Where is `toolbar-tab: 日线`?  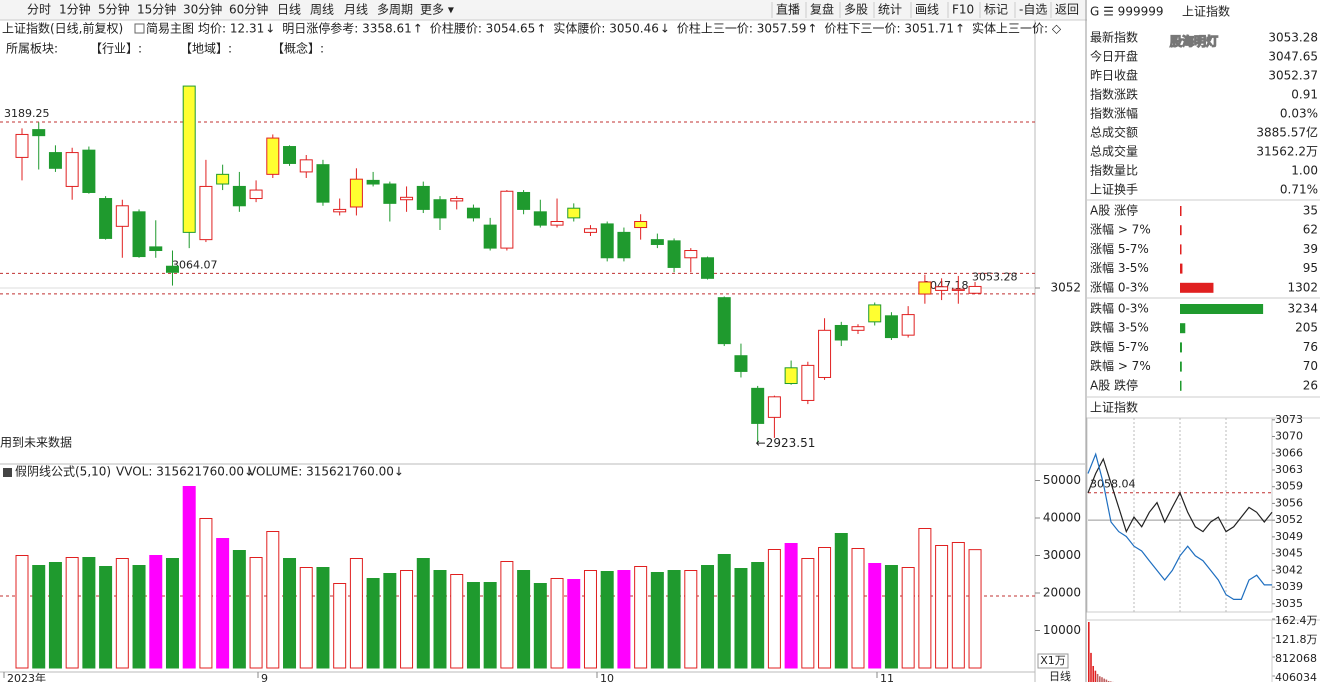
toolbar-tab: 日线 is located at coordinates (289, 10).